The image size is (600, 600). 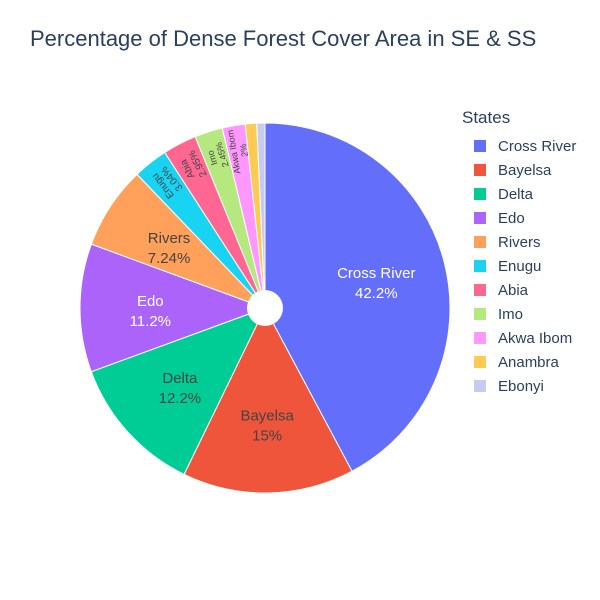 I want to click on legend-item-delta: Delta, so click(x=518, y=194).